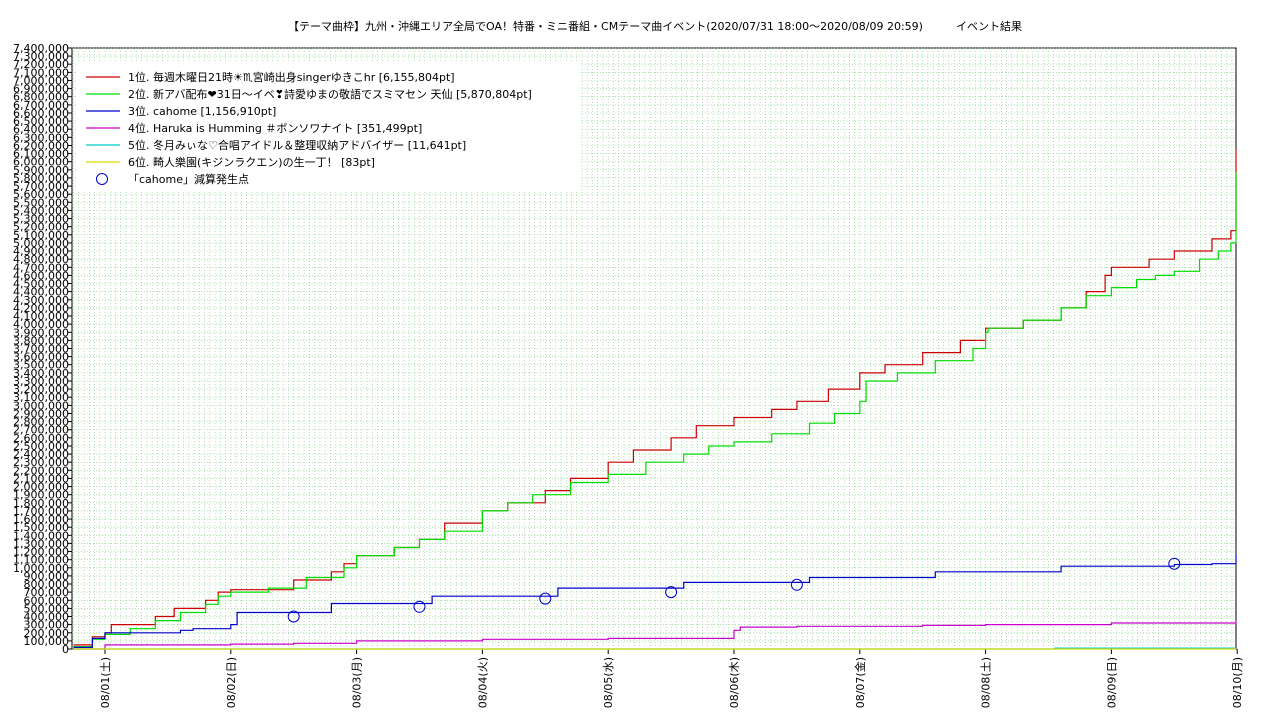 The width and height of the screenshot is (1280, 720). What do you see at coordinates (41, 146) in the screenshot?
I see `y-tick-label: 6,200,000` at bounding box center [41, 146].